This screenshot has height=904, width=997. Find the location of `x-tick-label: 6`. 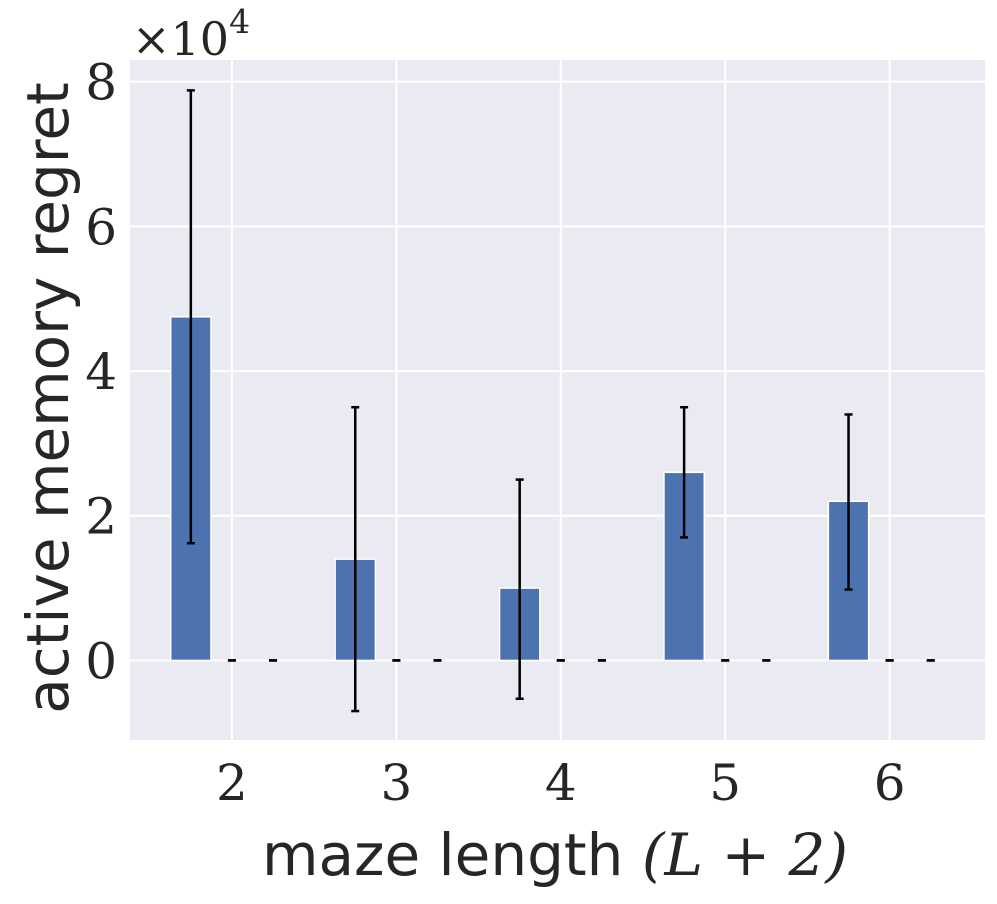

x-tick-label: 6 is located at coordinates (890, 783).